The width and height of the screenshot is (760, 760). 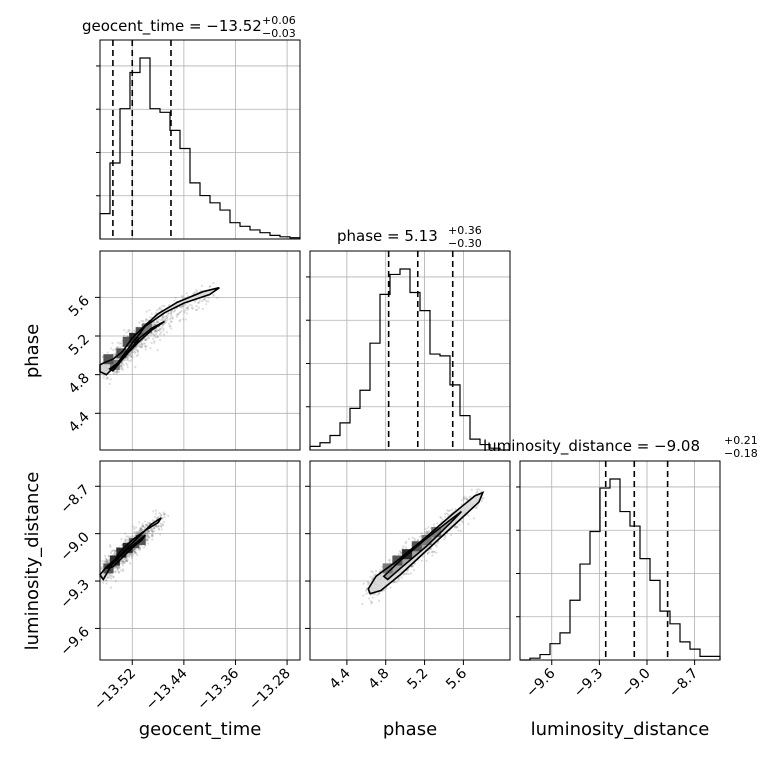 What do you see at coordinates (79, 345) in the screenshot?
I see `ytick-label-phase: 5.2` at bounding box center [79, 345].